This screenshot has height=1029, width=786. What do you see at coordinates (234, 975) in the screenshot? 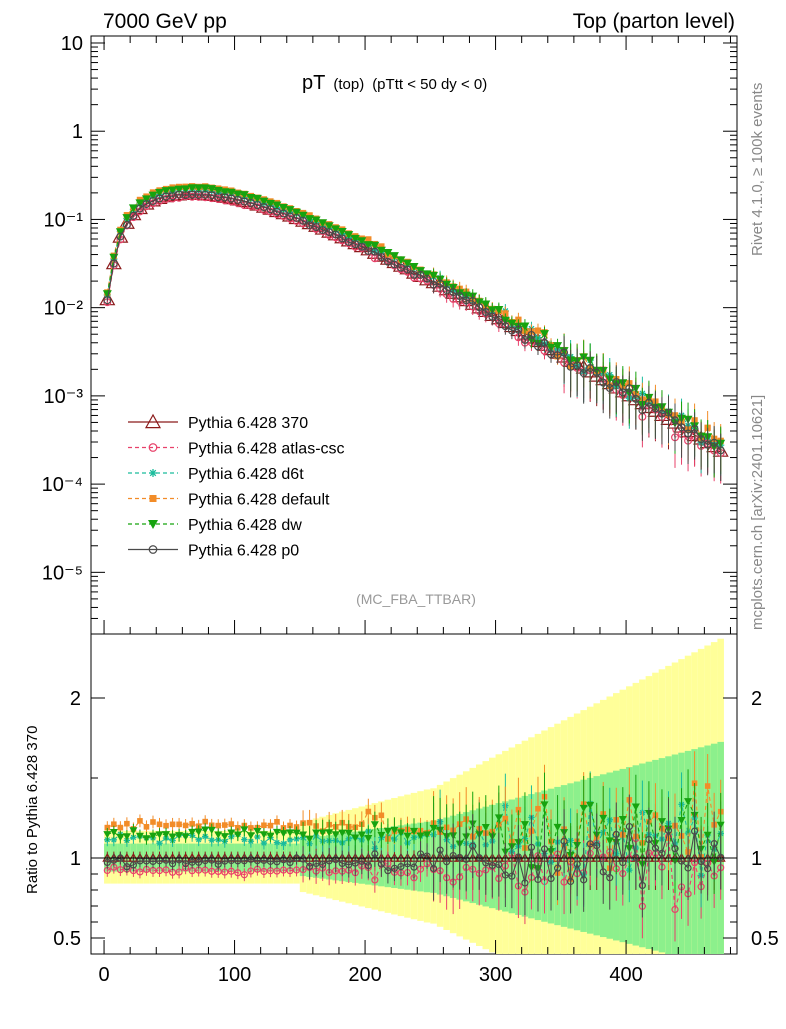
I see `x-tick-label: 100` at bounding box center [234, 975].